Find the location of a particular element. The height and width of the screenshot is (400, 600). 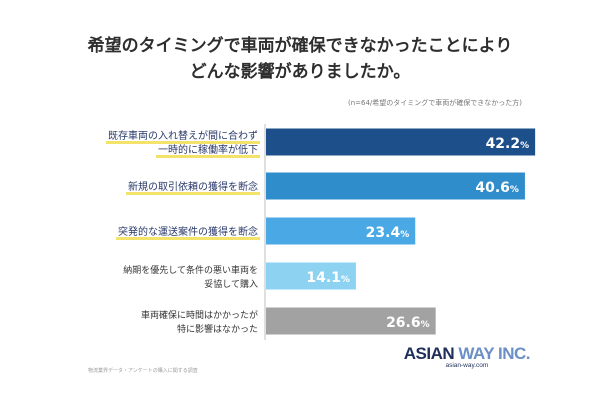

data-label: 42.2% is located at coordinates (508, 144).